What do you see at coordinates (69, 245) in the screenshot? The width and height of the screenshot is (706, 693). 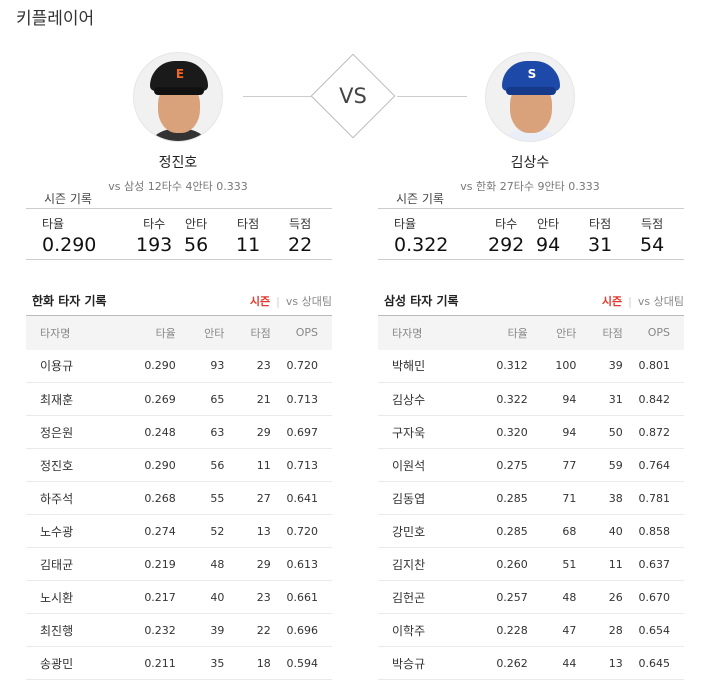 I see `stat-value: 0.290` at bounding box center [69, 245].